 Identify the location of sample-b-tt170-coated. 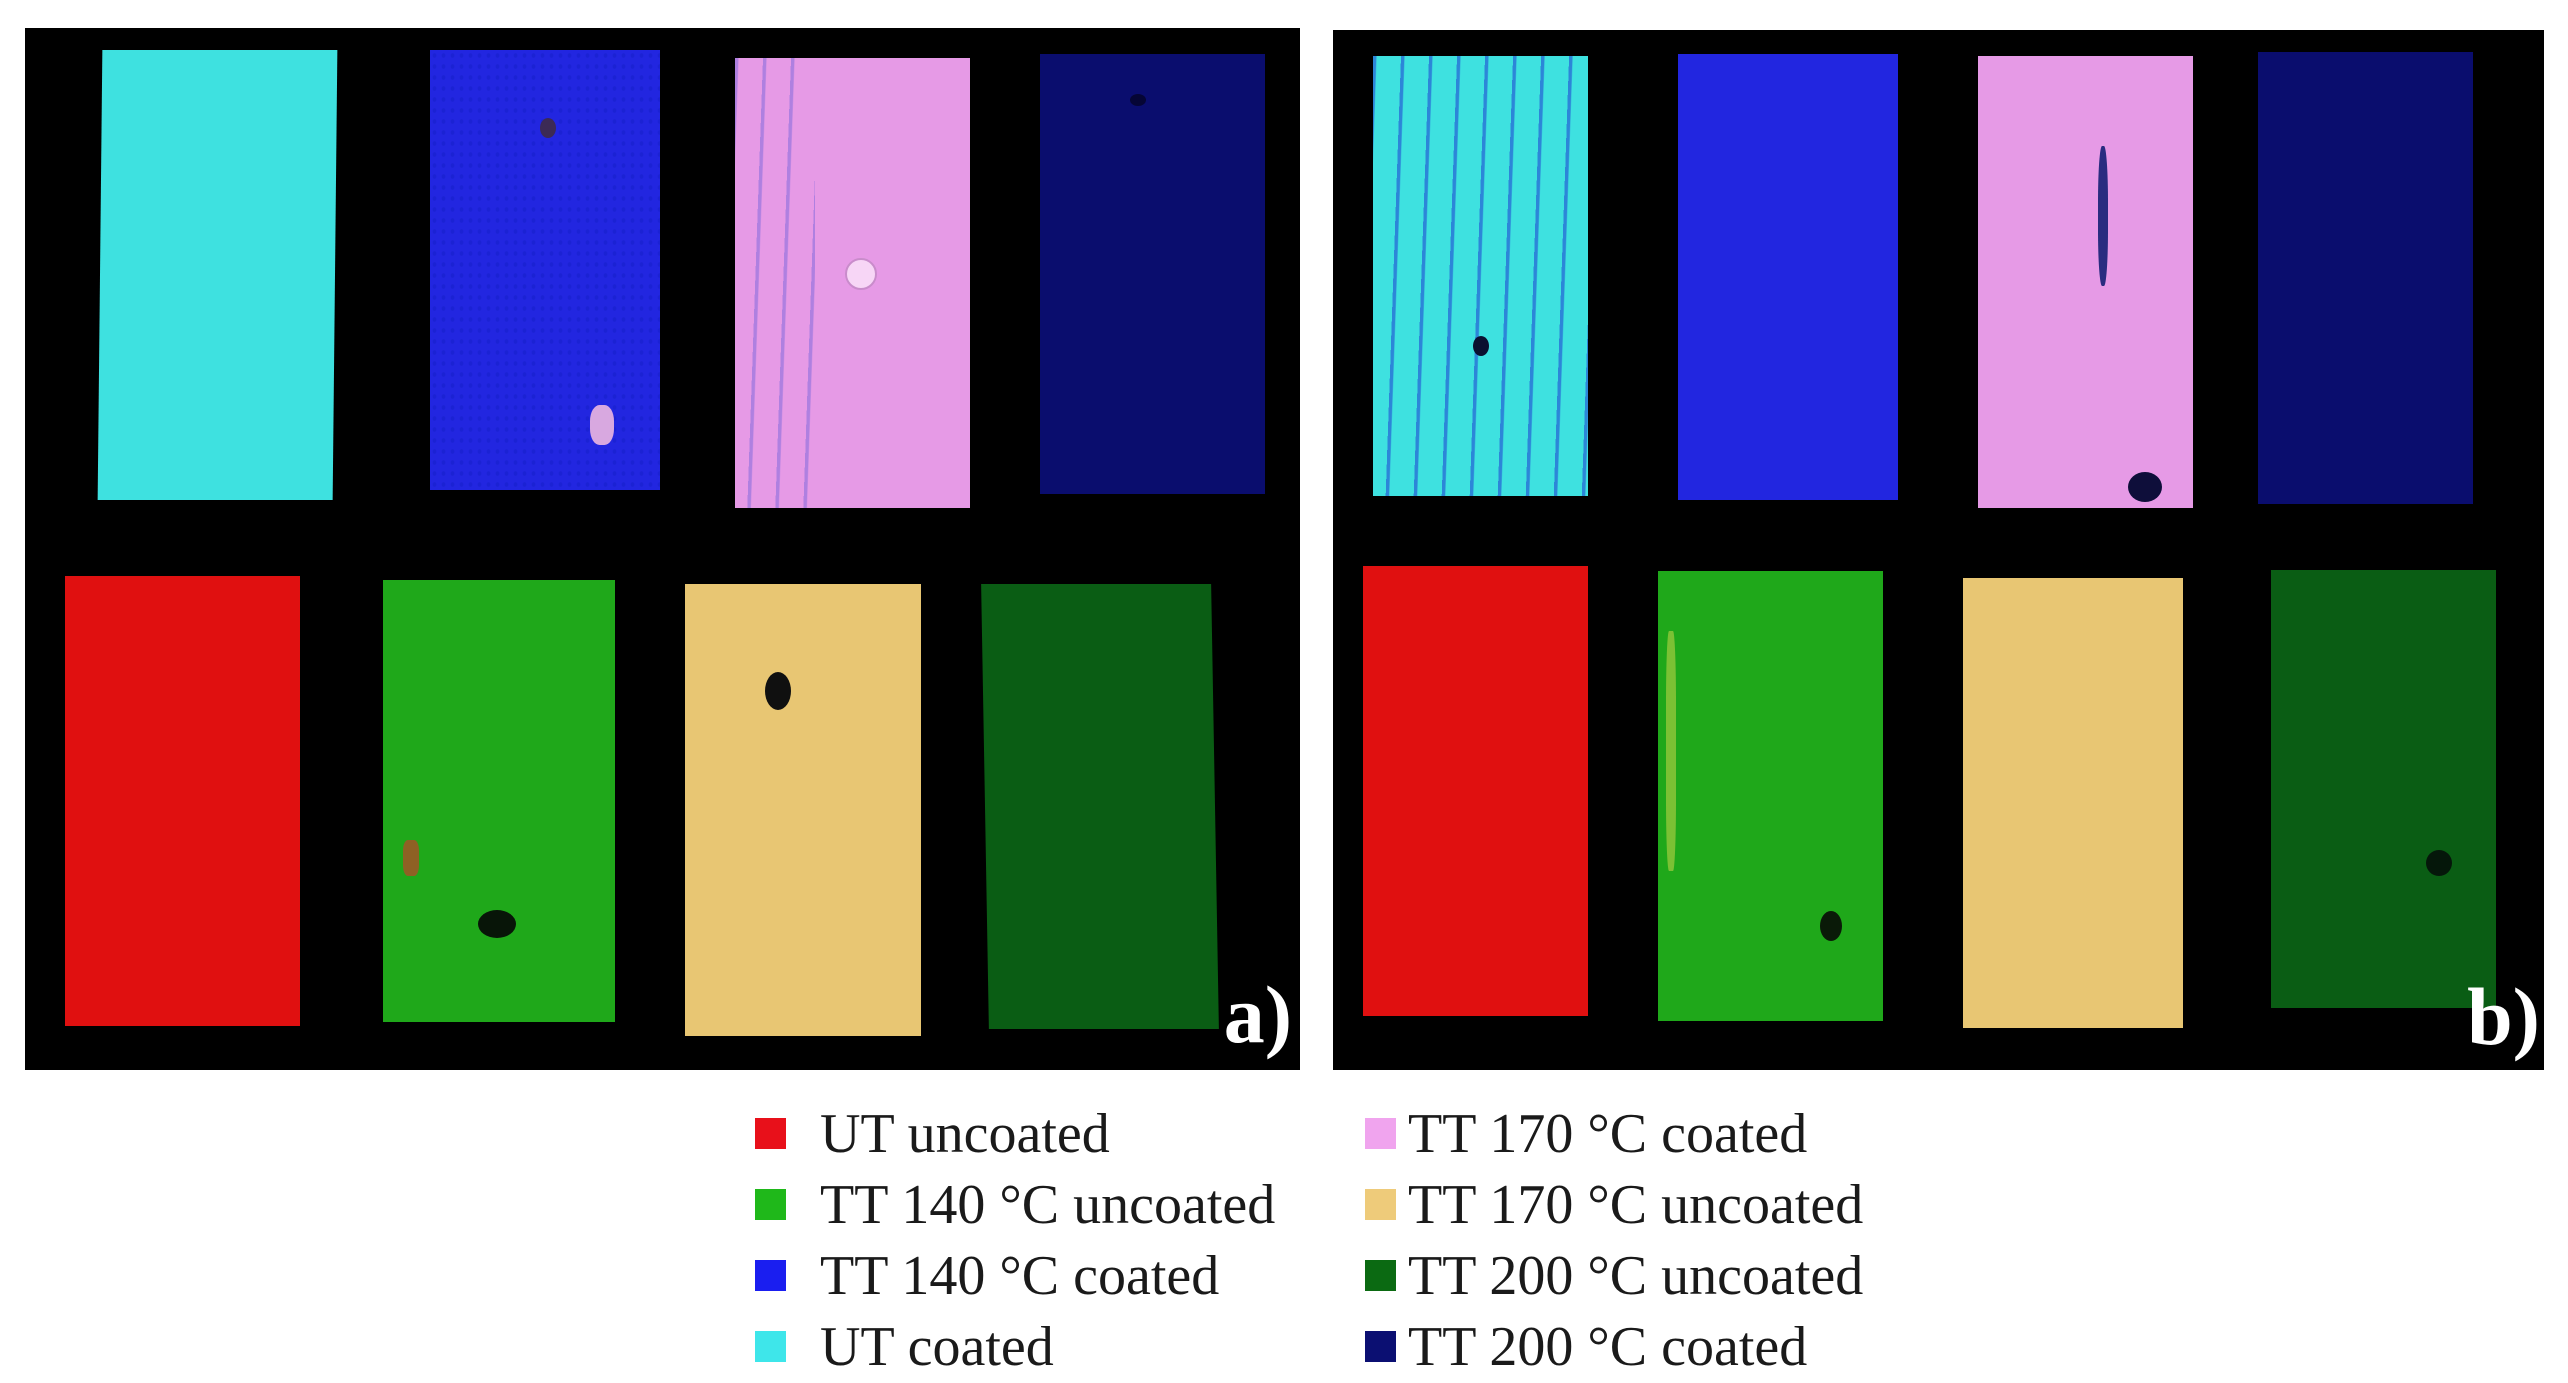
(2085, 282).